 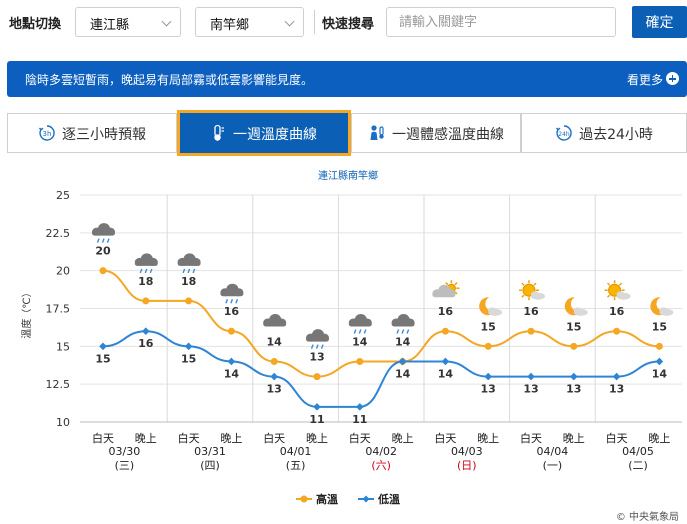 I want to click on x-weekday-label: (四), so click(x=210, y=465).